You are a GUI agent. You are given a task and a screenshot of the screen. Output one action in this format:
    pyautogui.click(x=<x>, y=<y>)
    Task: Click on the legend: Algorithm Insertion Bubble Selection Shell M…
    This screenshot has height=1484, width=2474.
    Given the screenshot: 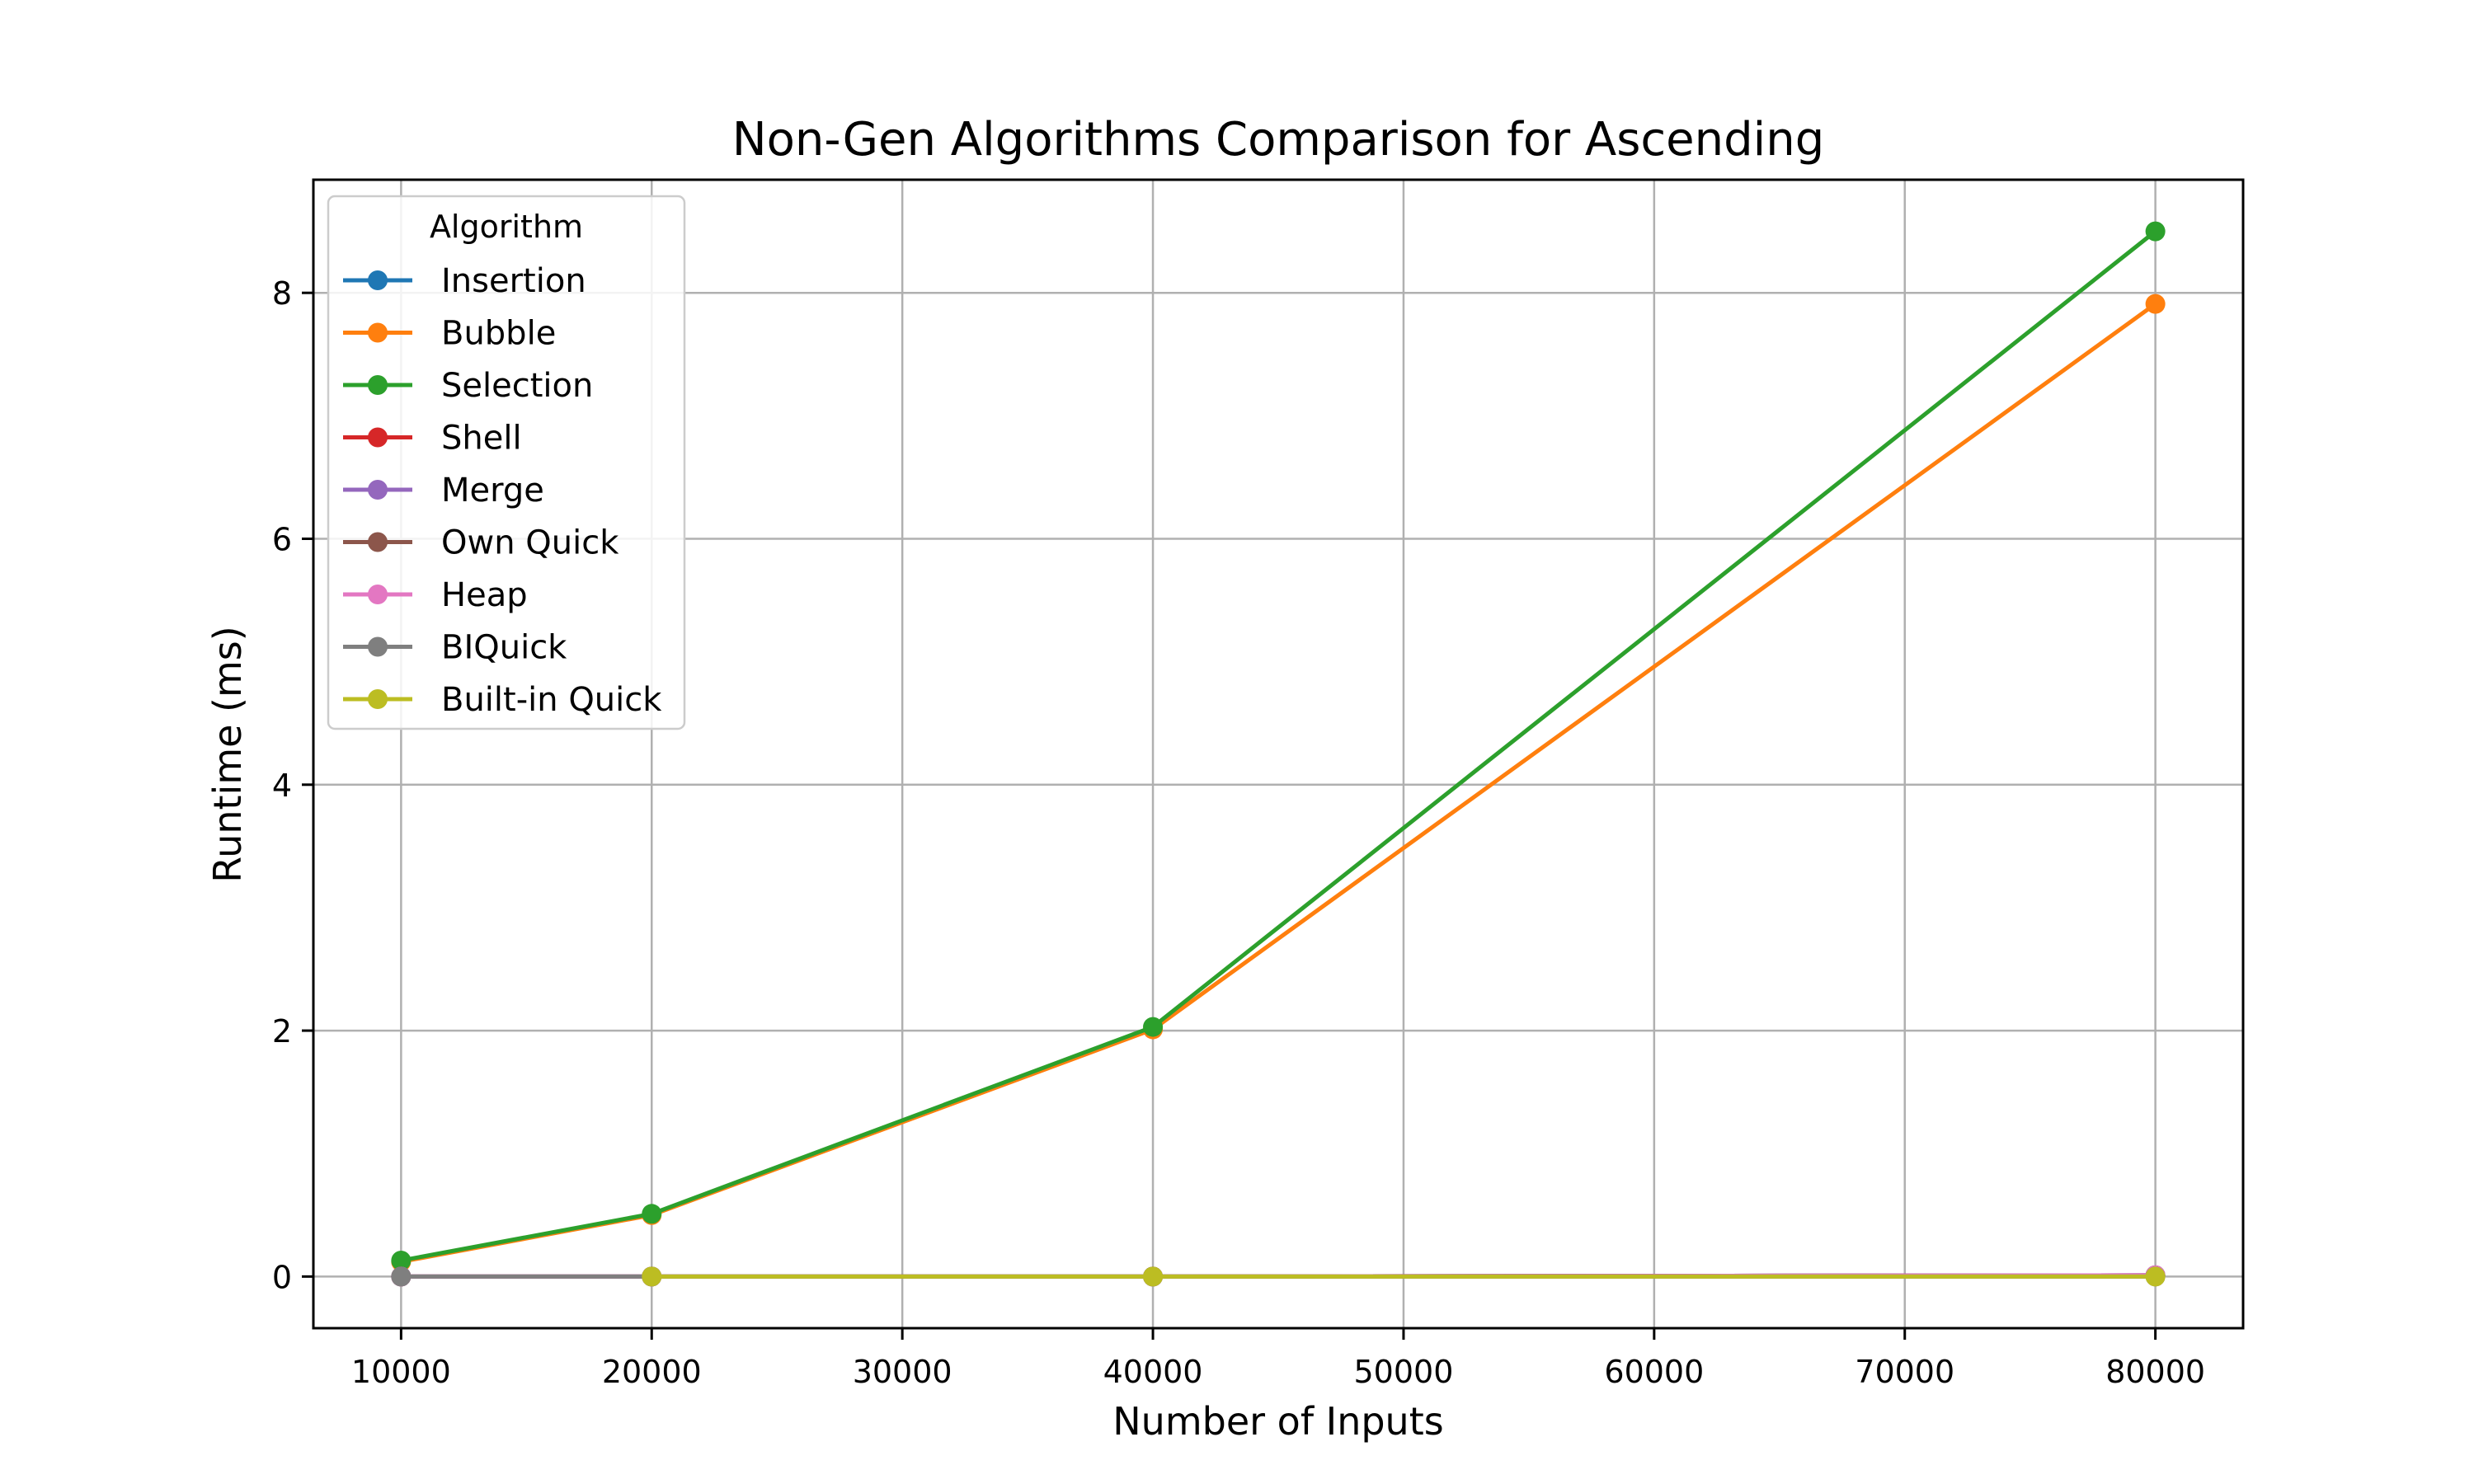 What is the action you would take?
    pyautogui.click(x=506, y=463)
    